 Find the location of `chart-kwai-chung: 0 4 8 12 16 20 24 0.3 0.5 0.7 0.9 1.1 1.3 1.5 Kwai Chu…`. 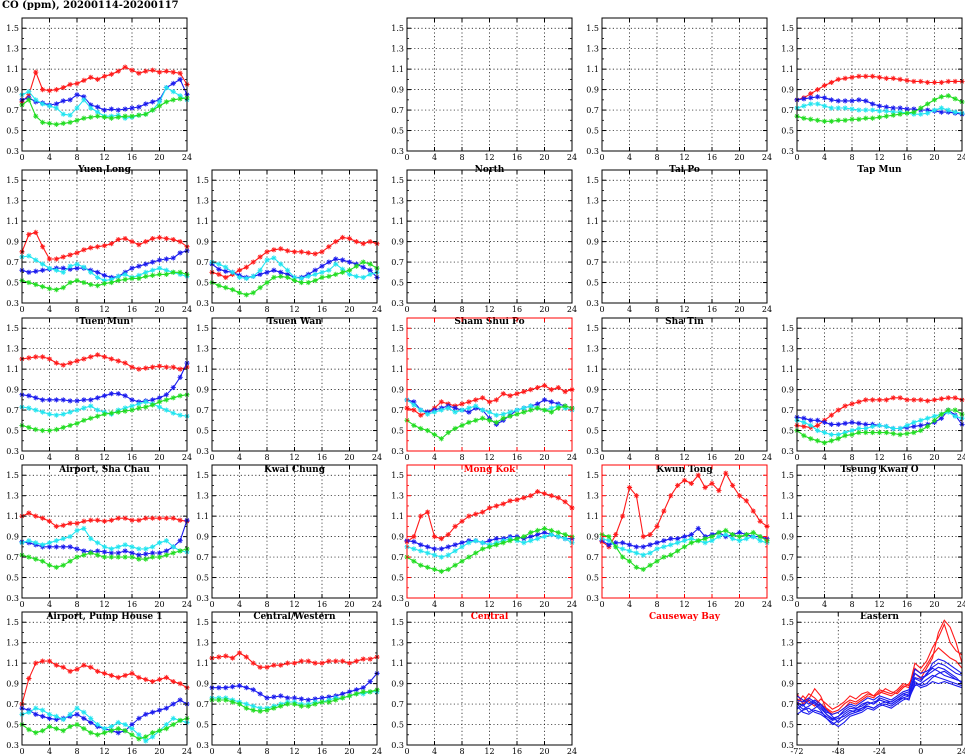

chart-kwai-chung: 0 4 8 12 16 20 24 0.3 0.5 0.7 0.9 1.1 1.3 1.5 Kwai Chu… is located at coordinates (289, 396).